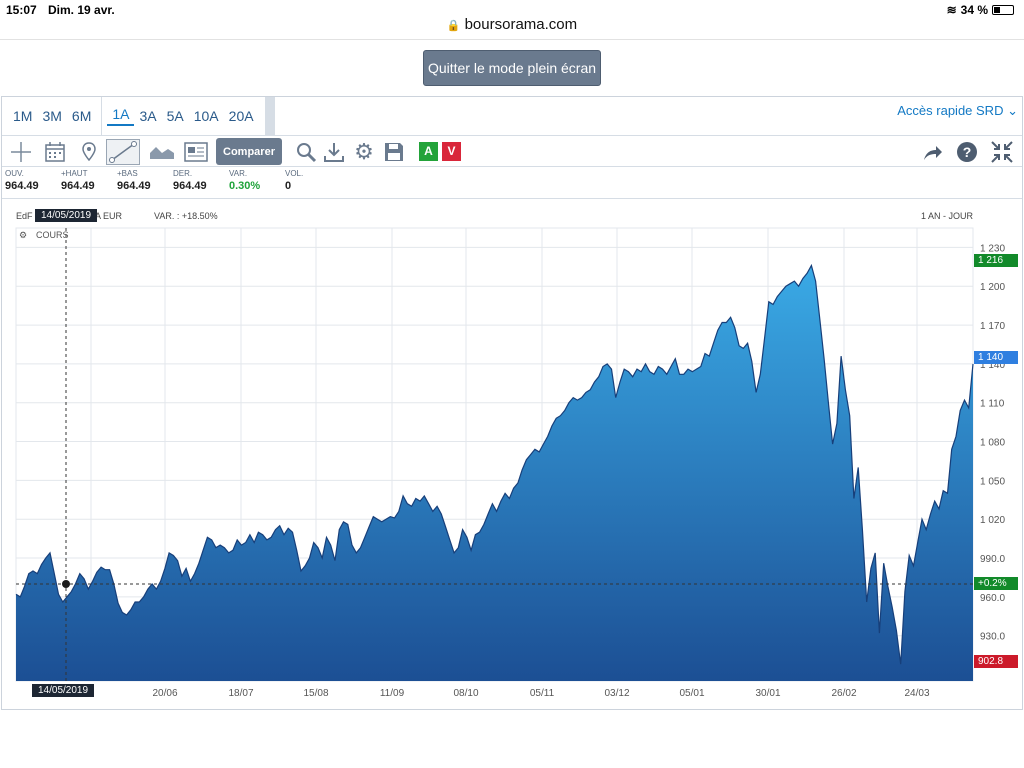 The width and height of the screenshot is (1024, 768). What do you see at coordinates (63, 690) in the screenshot?
I see `cursor-date-bottom: 14/05/2019` at bounding box center [63, 690].